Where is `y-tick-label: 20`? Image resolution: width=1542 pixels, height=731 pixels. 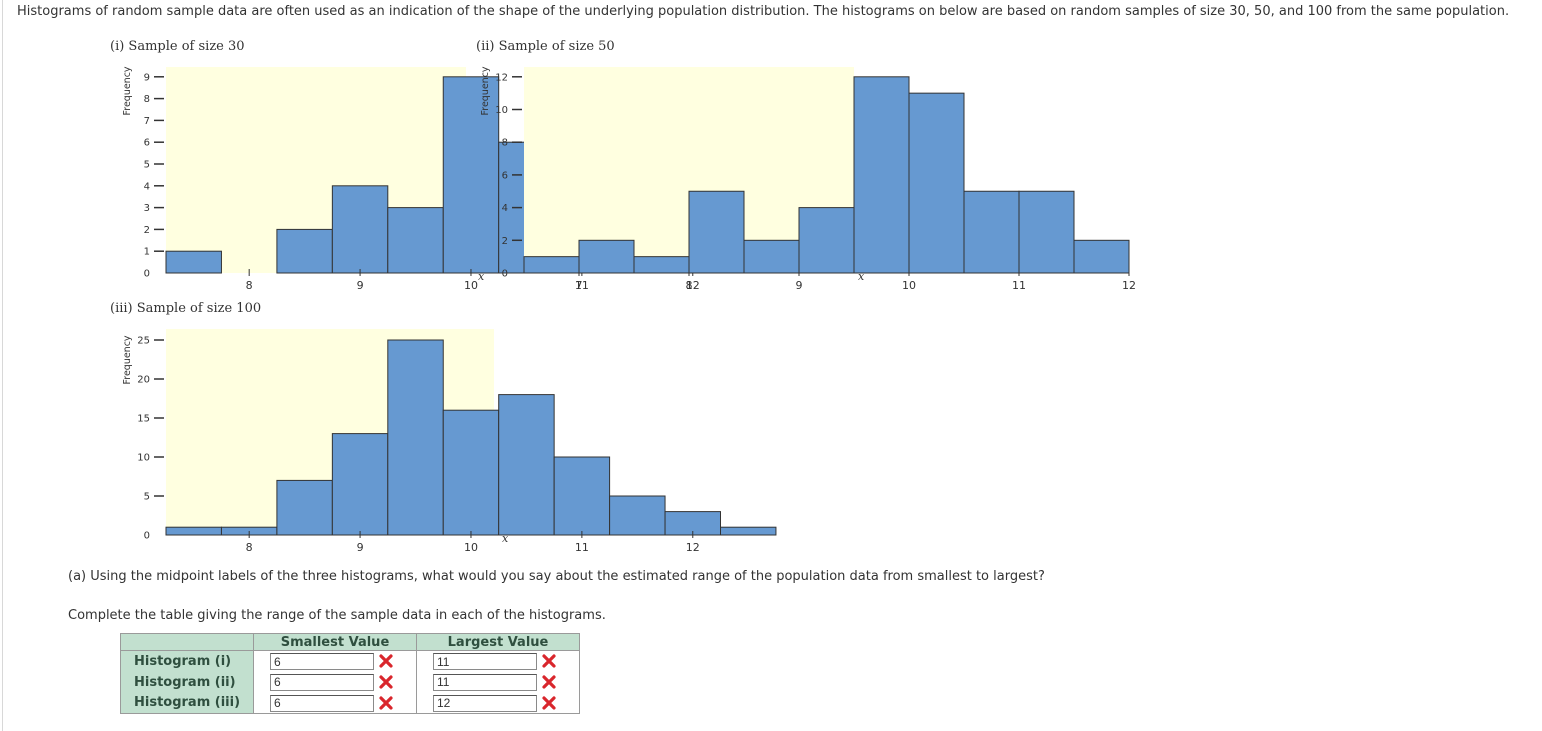
y-tick-label: 20 is located at coordinates (143, 380).